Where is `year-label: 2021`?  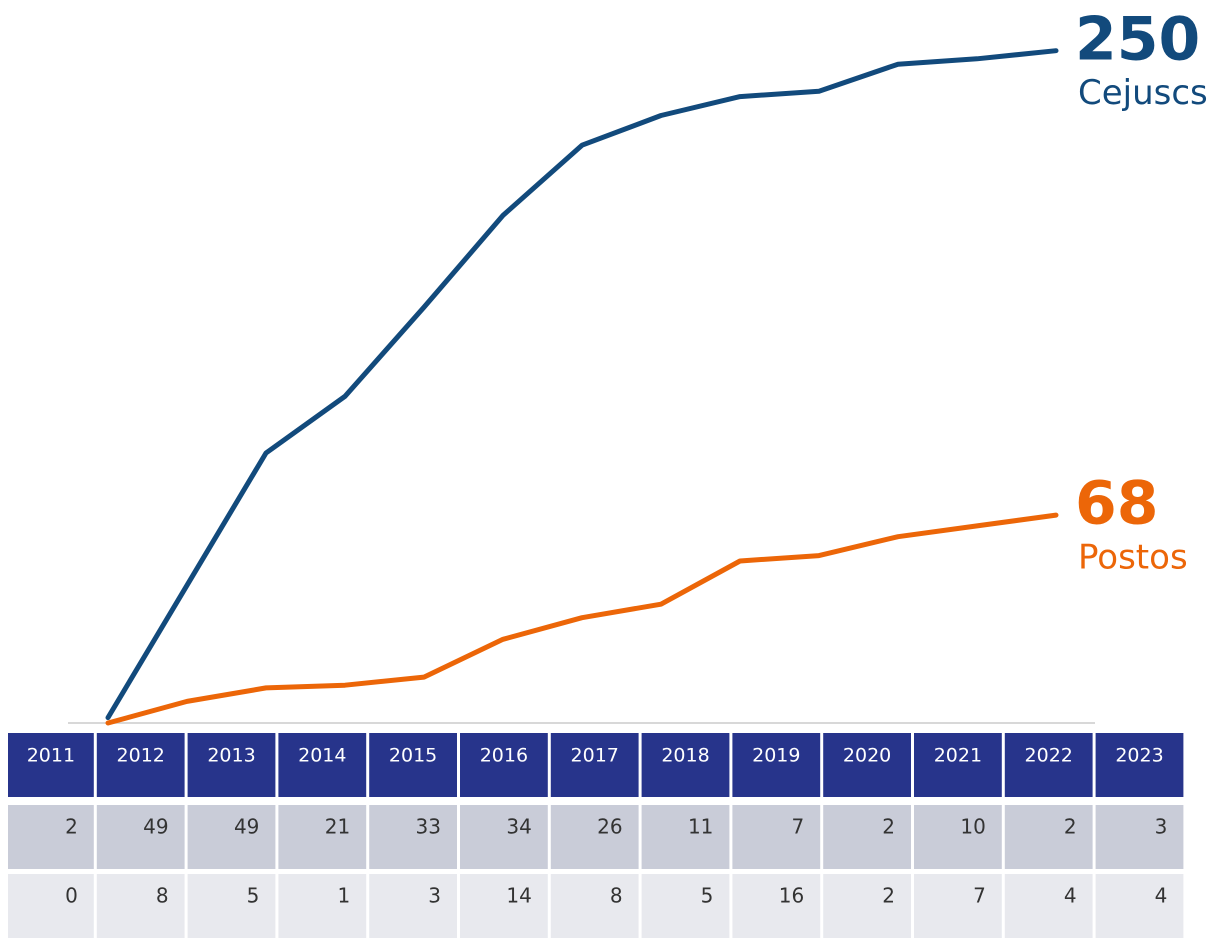 year-label: 2021 is located at coordinates (958, 756).